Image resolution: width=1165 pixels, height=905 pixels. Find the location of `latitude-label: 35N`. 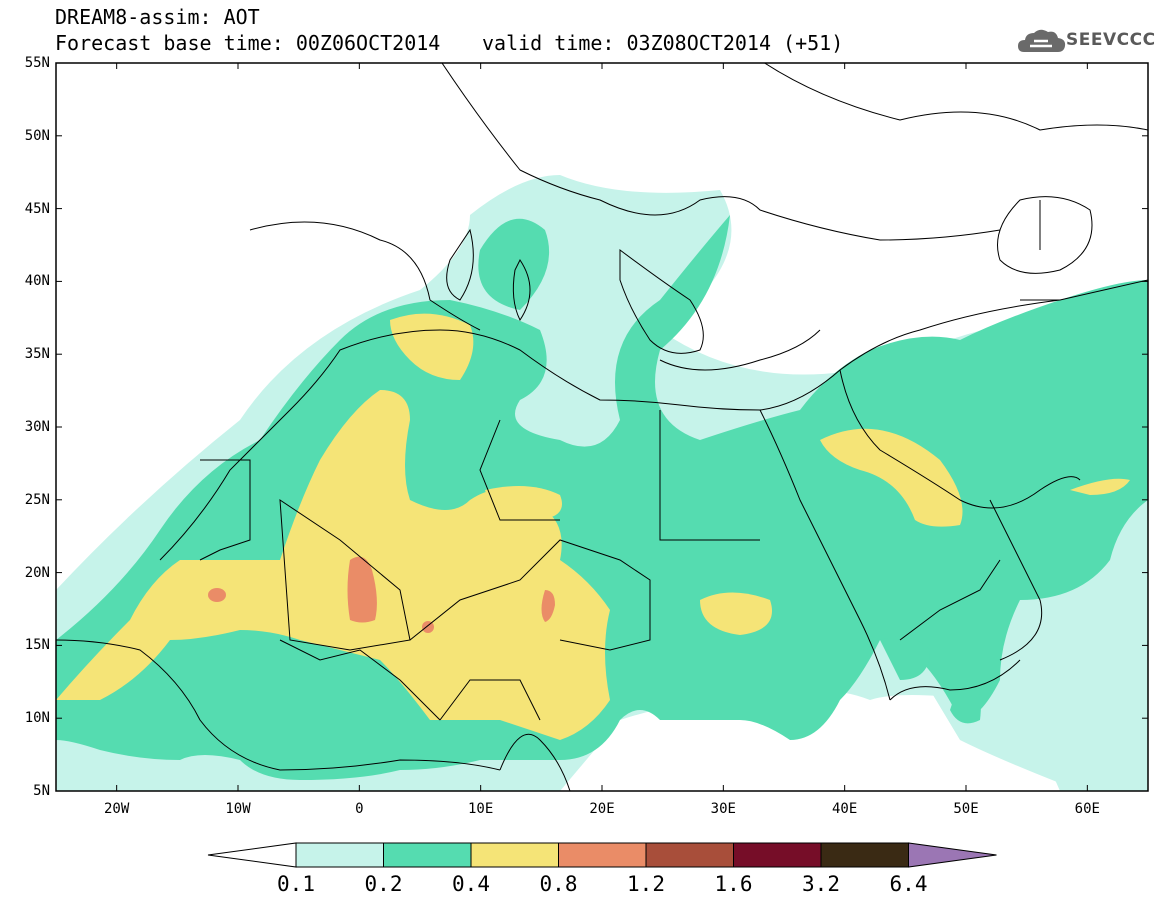

latitude-label: 35N is located at coordinates (37, 354).